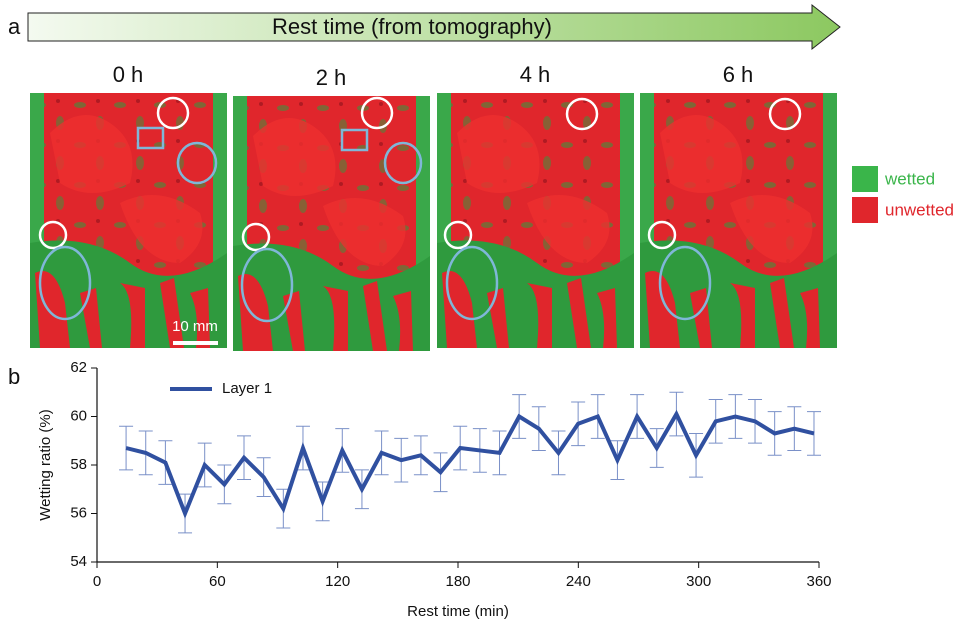 The height and width of the screenshot is (625, 971). I want to click on x-tick-label: 300, so click(698, 581).